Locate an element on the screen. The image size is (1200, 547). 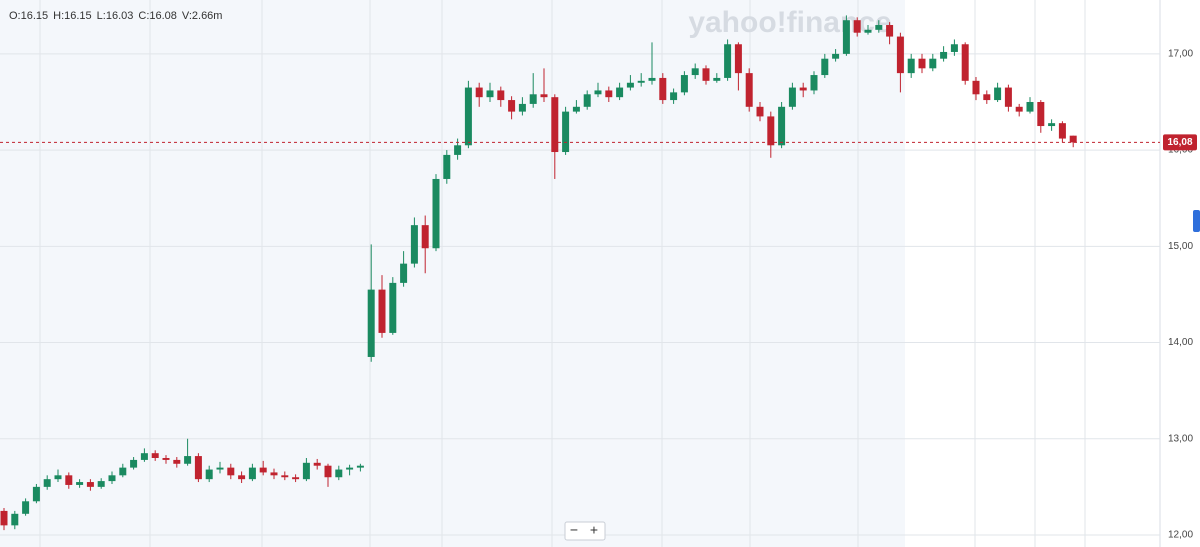
zoom-out: − is located at coordinates (574, 530).